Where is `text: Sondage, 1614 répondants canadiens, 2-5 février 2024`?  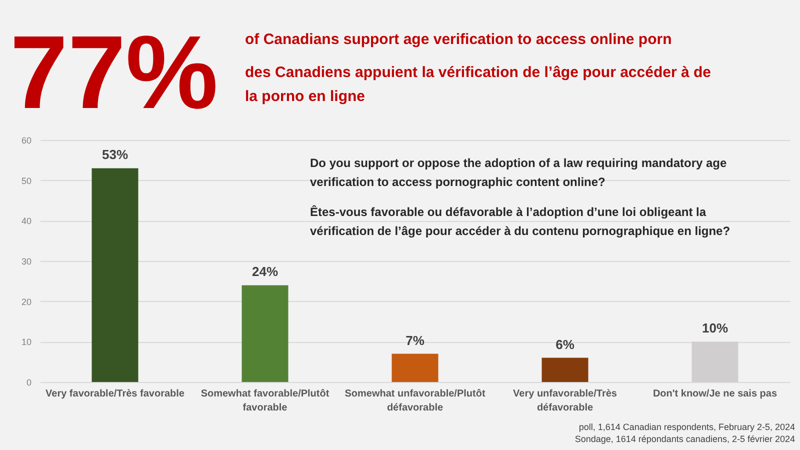 text: Sondage, 1614 répondants canadiens, 2-5 février 2024 is located at coordinates (684, 439).